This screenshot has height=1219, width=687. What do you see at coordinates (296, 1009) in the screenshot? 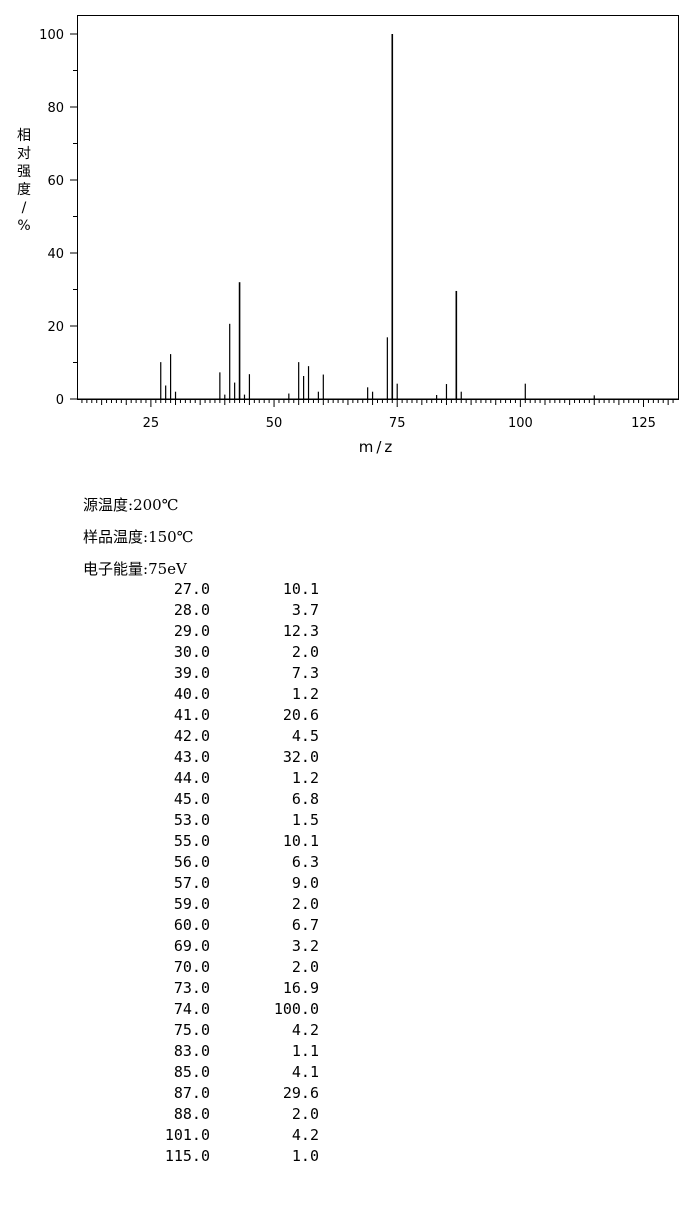
I see `peak-intensity: 100.0` at bounding box center [296, 1009].